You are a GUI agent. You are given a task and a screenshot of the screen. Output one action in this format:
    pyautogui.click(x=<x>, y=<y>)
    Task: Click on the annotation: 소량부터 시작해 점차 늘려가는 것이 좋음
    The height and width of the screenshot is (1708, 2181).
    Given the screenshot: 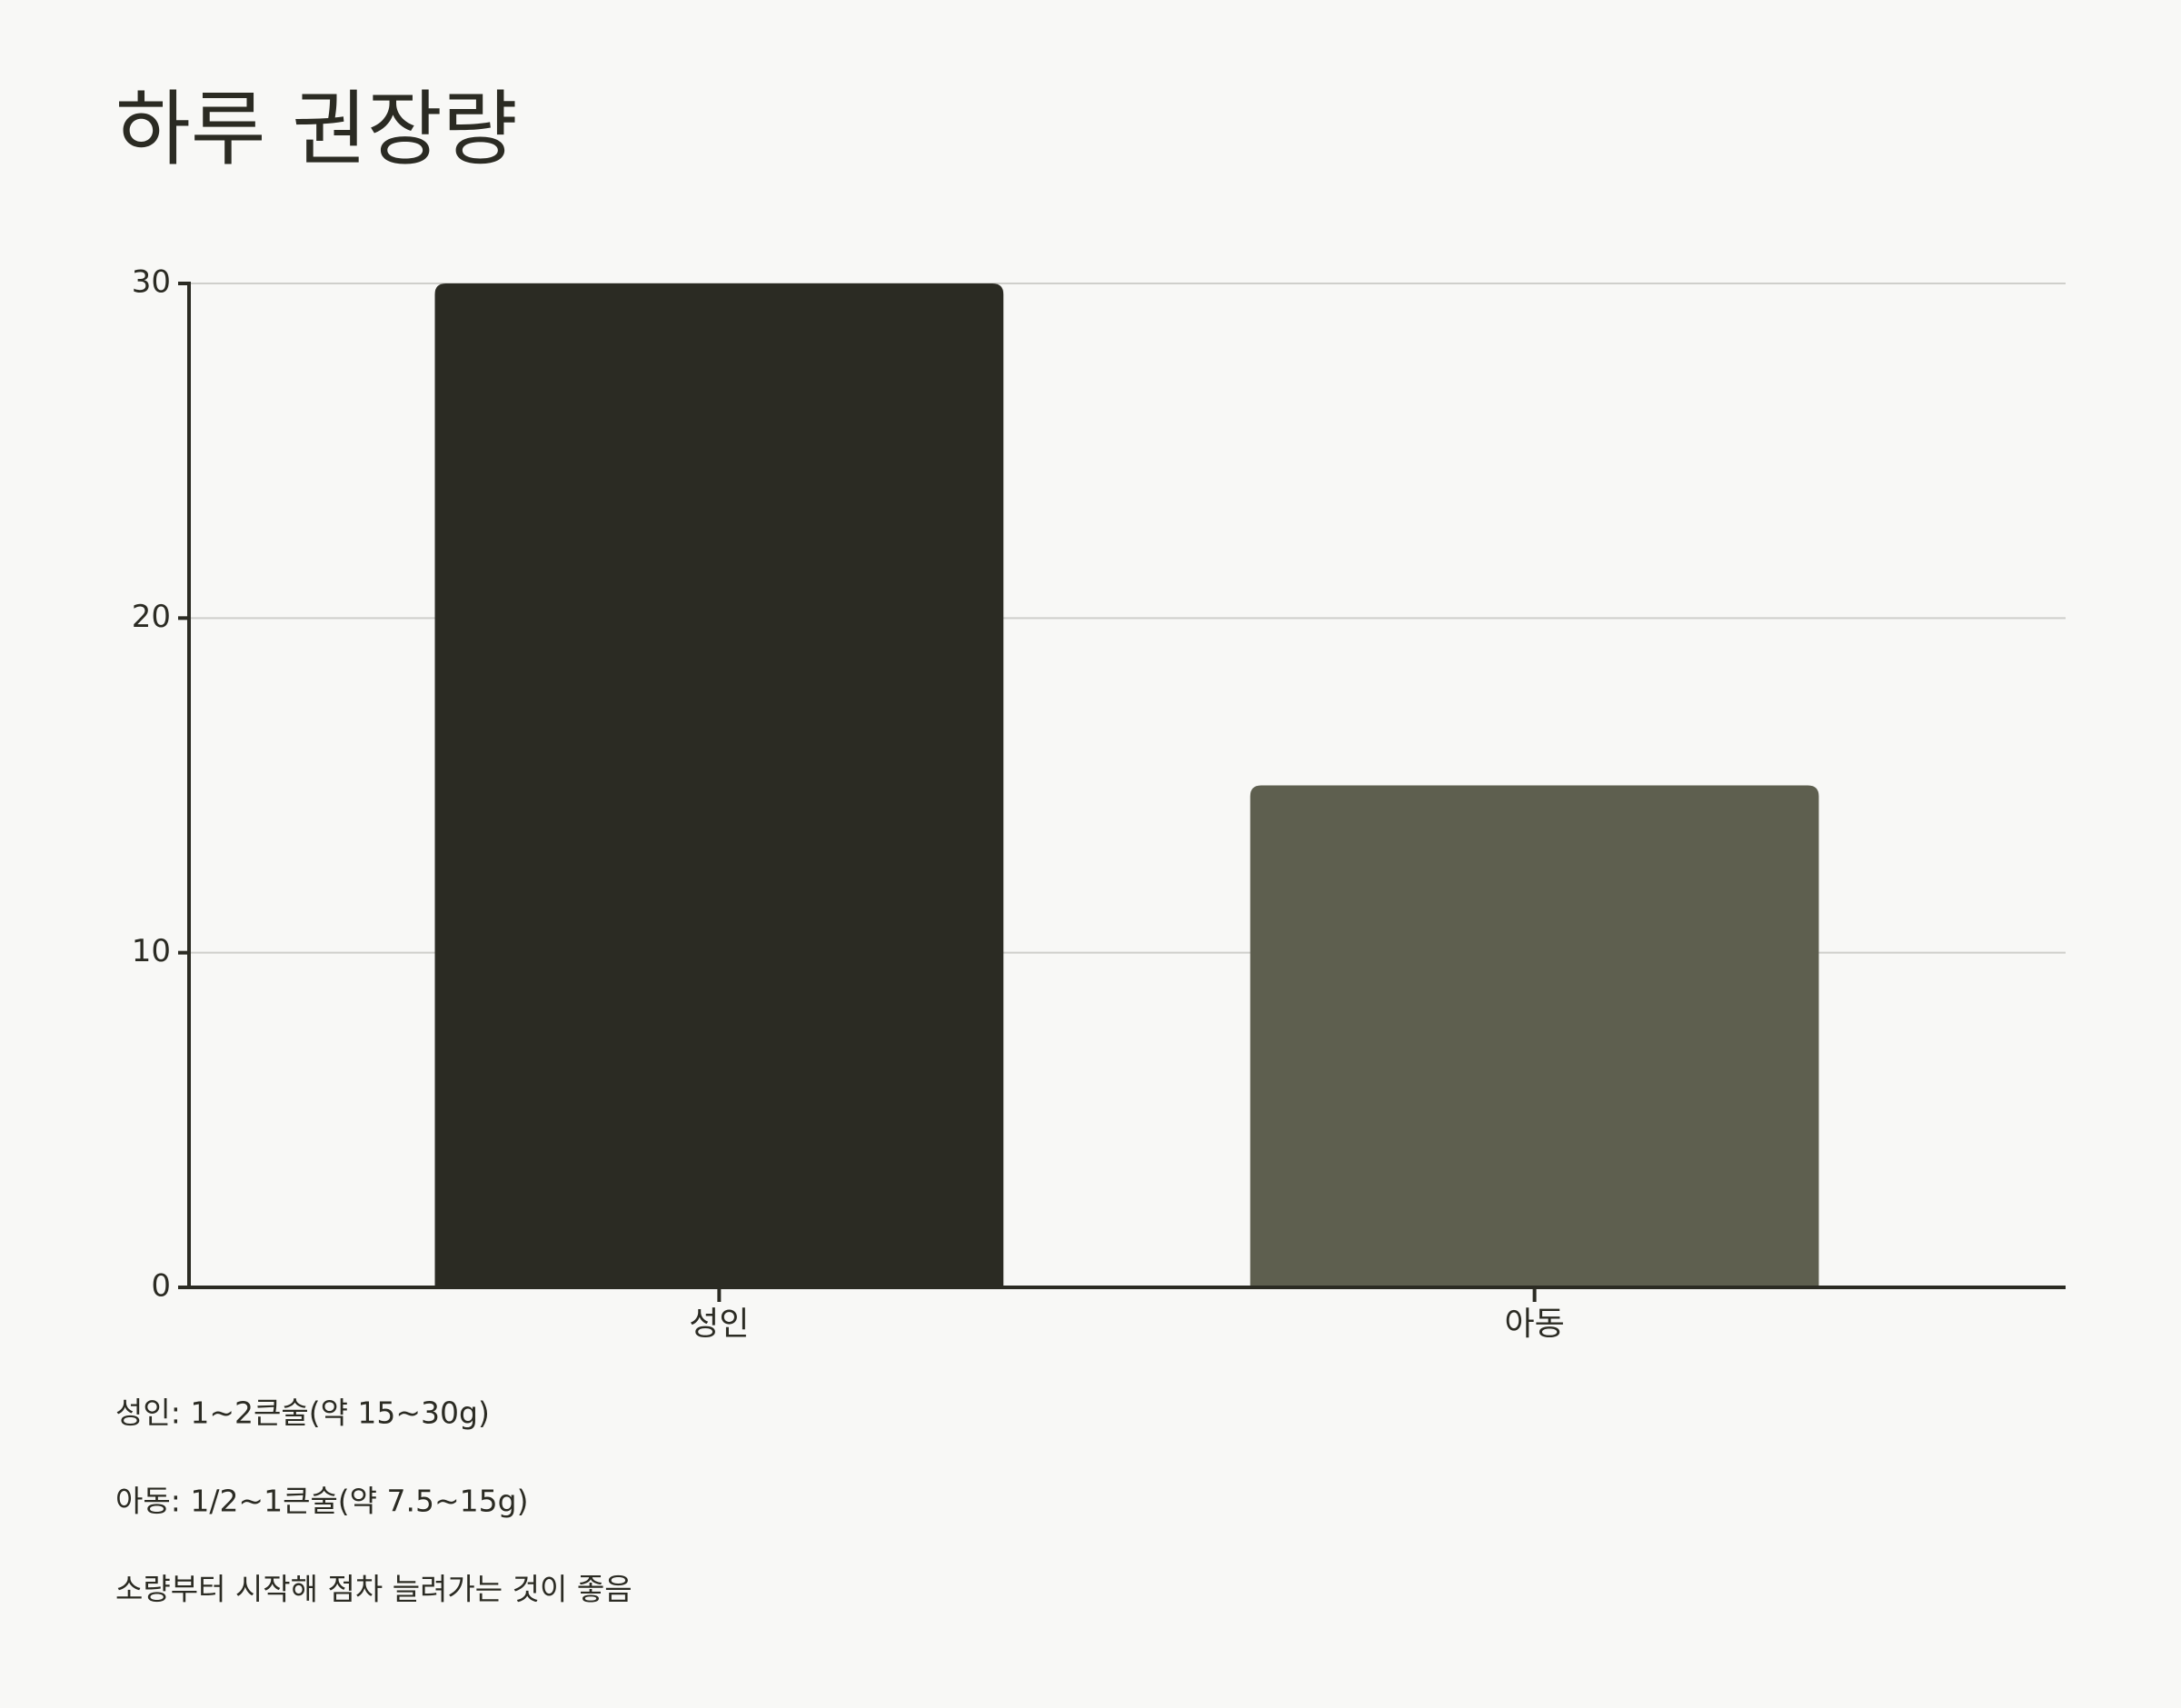 What is the action you would take?
    pyautogui.click(x=373, y=1589)
    